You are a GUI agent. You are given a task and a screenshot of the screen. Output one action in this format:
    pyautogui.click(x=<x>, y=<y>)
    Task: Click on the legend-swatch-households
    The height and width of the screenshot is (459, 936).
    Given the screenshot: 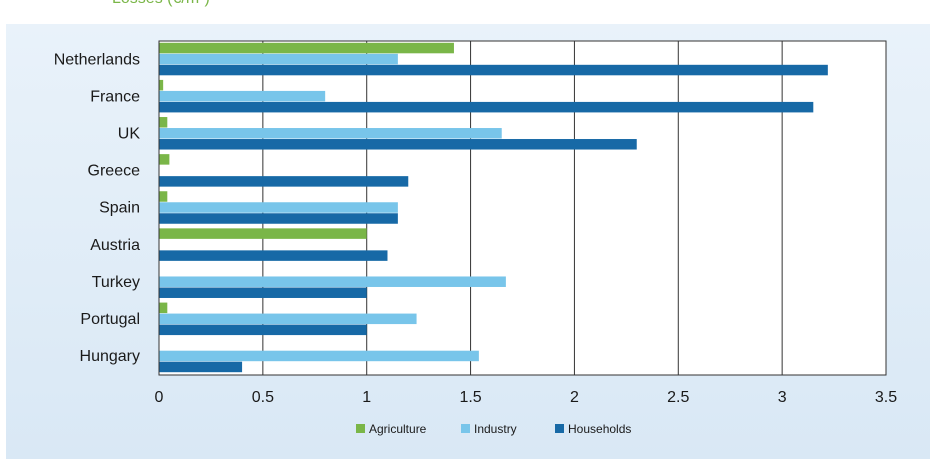 What is the action you would take?
    pyautogui.click(x=559, y=428)
    